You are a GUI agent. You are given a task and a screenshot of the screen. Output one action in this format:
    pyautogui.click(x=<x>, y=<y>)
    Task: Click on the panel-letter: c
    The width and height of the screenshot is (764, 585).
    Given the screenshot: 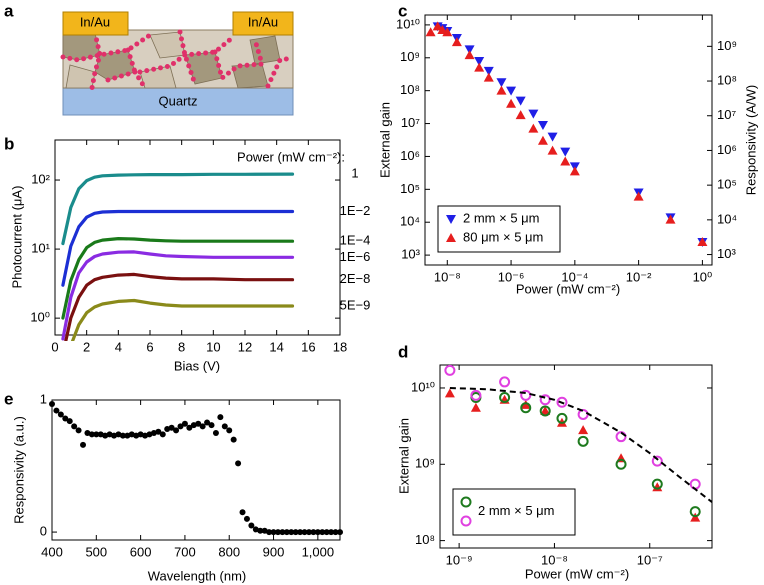 What is the action you would take?
    pyautogui.click(x=402, y=10)
    